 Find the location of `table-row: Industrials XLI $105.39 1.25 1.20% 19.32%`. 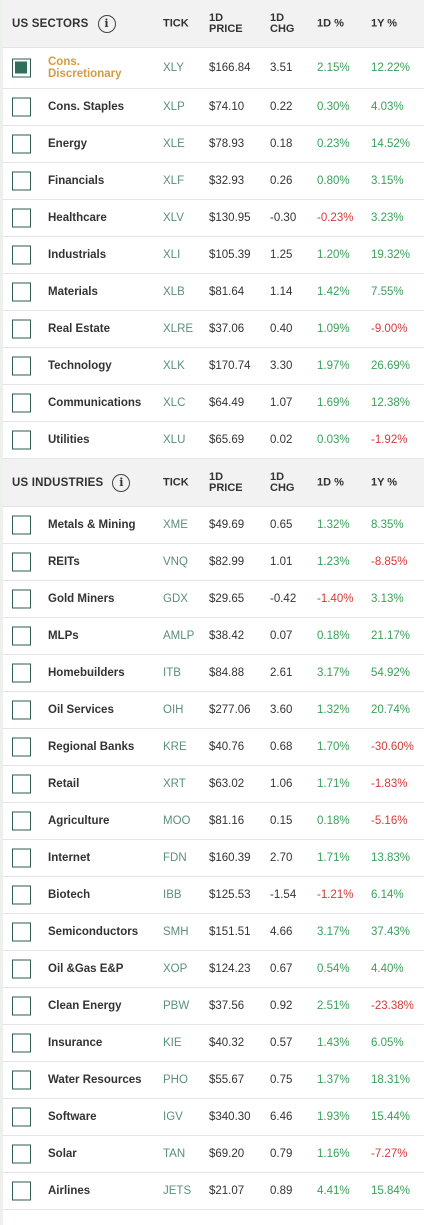

table-row: Industrials XLI $105.39 1.25 1.20% 19.32% is located at coordinates (213, 255).